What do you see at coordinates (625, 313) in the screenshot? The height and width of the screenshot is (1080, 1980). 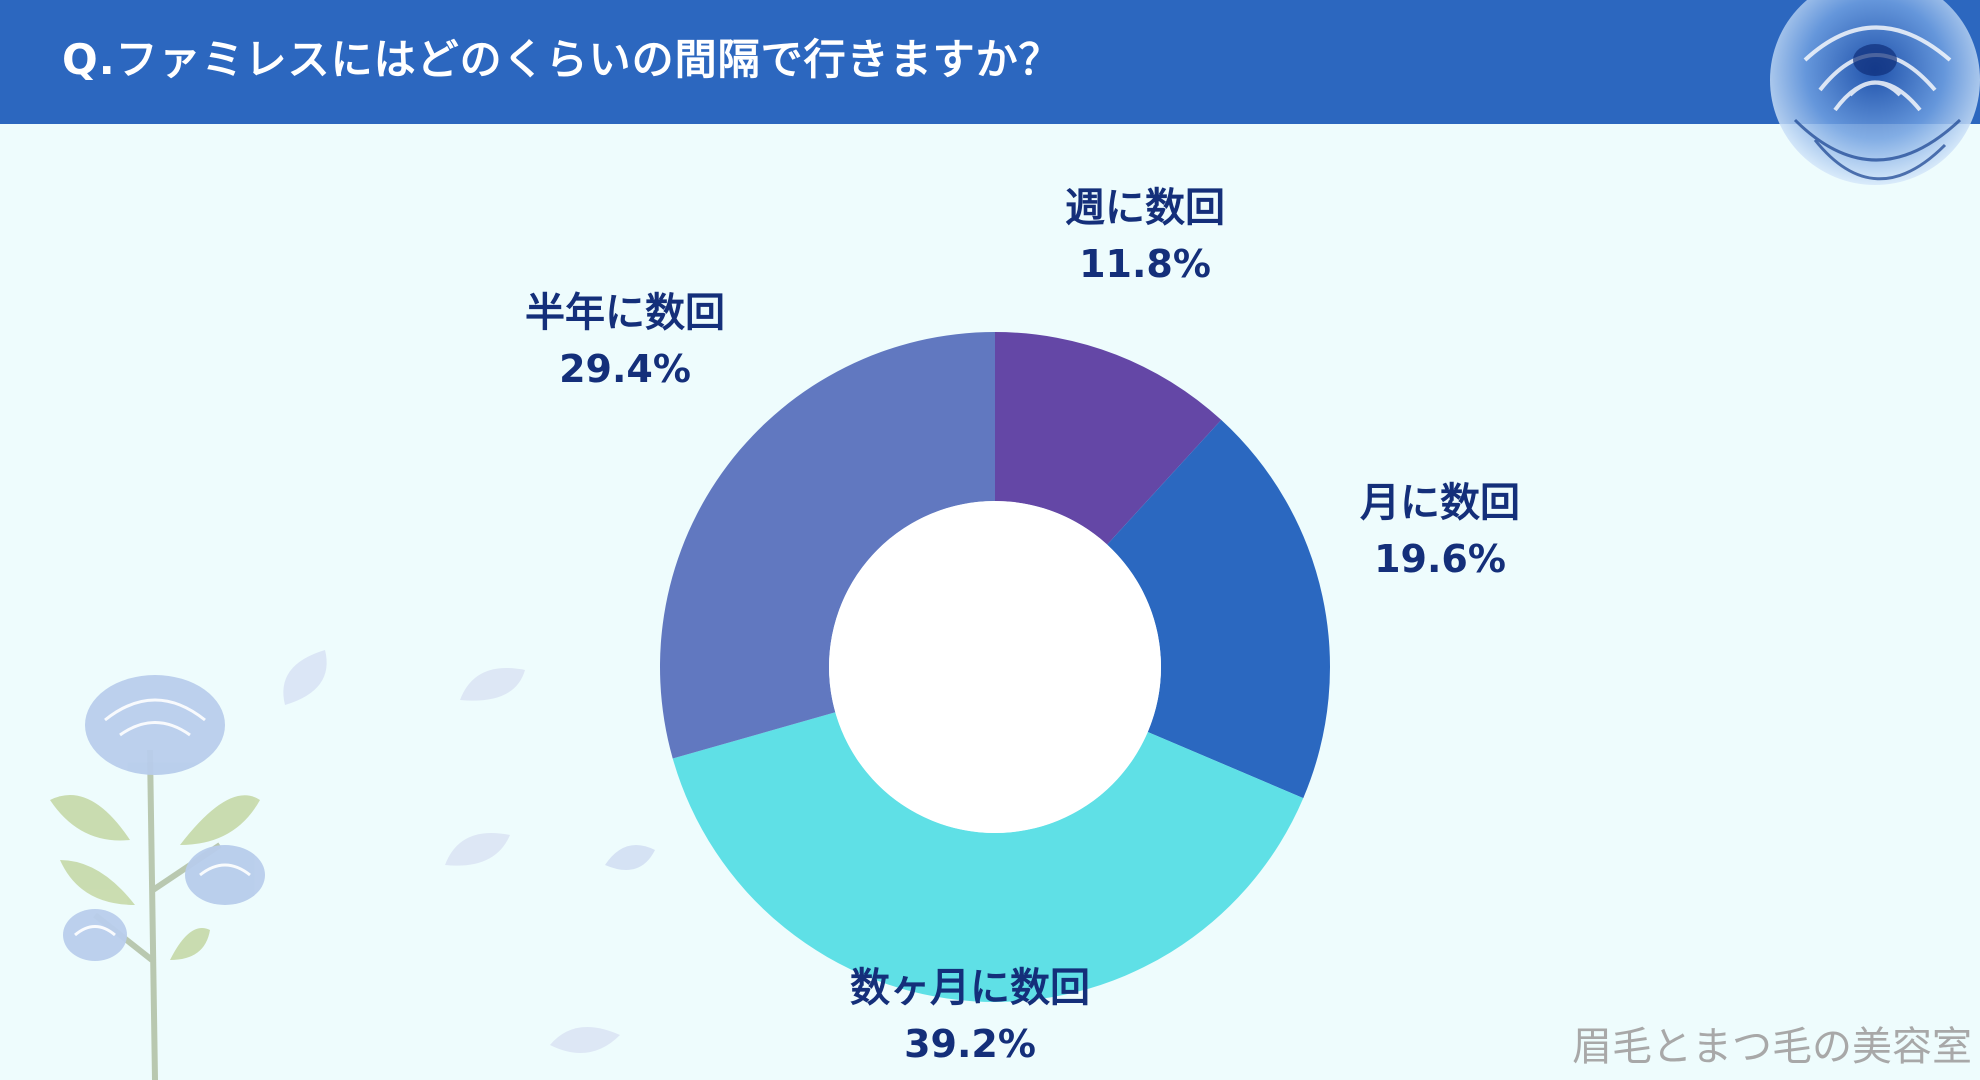 I see `slice-name: 半年に数回` at bounding box center [625, 313].